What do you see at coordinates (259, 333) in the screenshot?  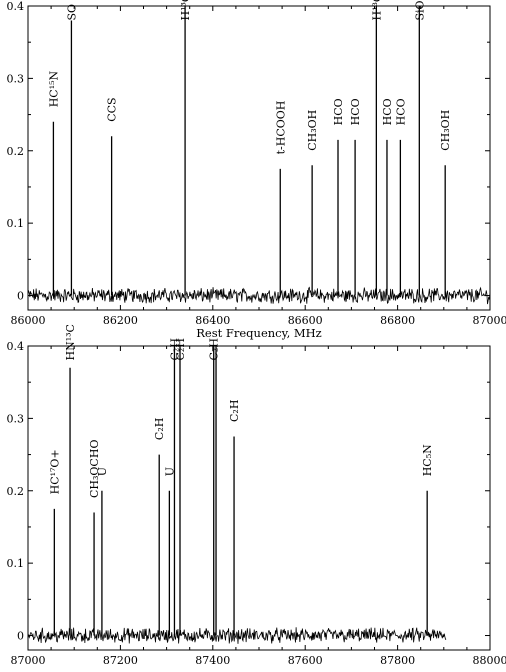 I see `x-axis-label: Rest Frequency, MHz` at bounding box center [259, 333].